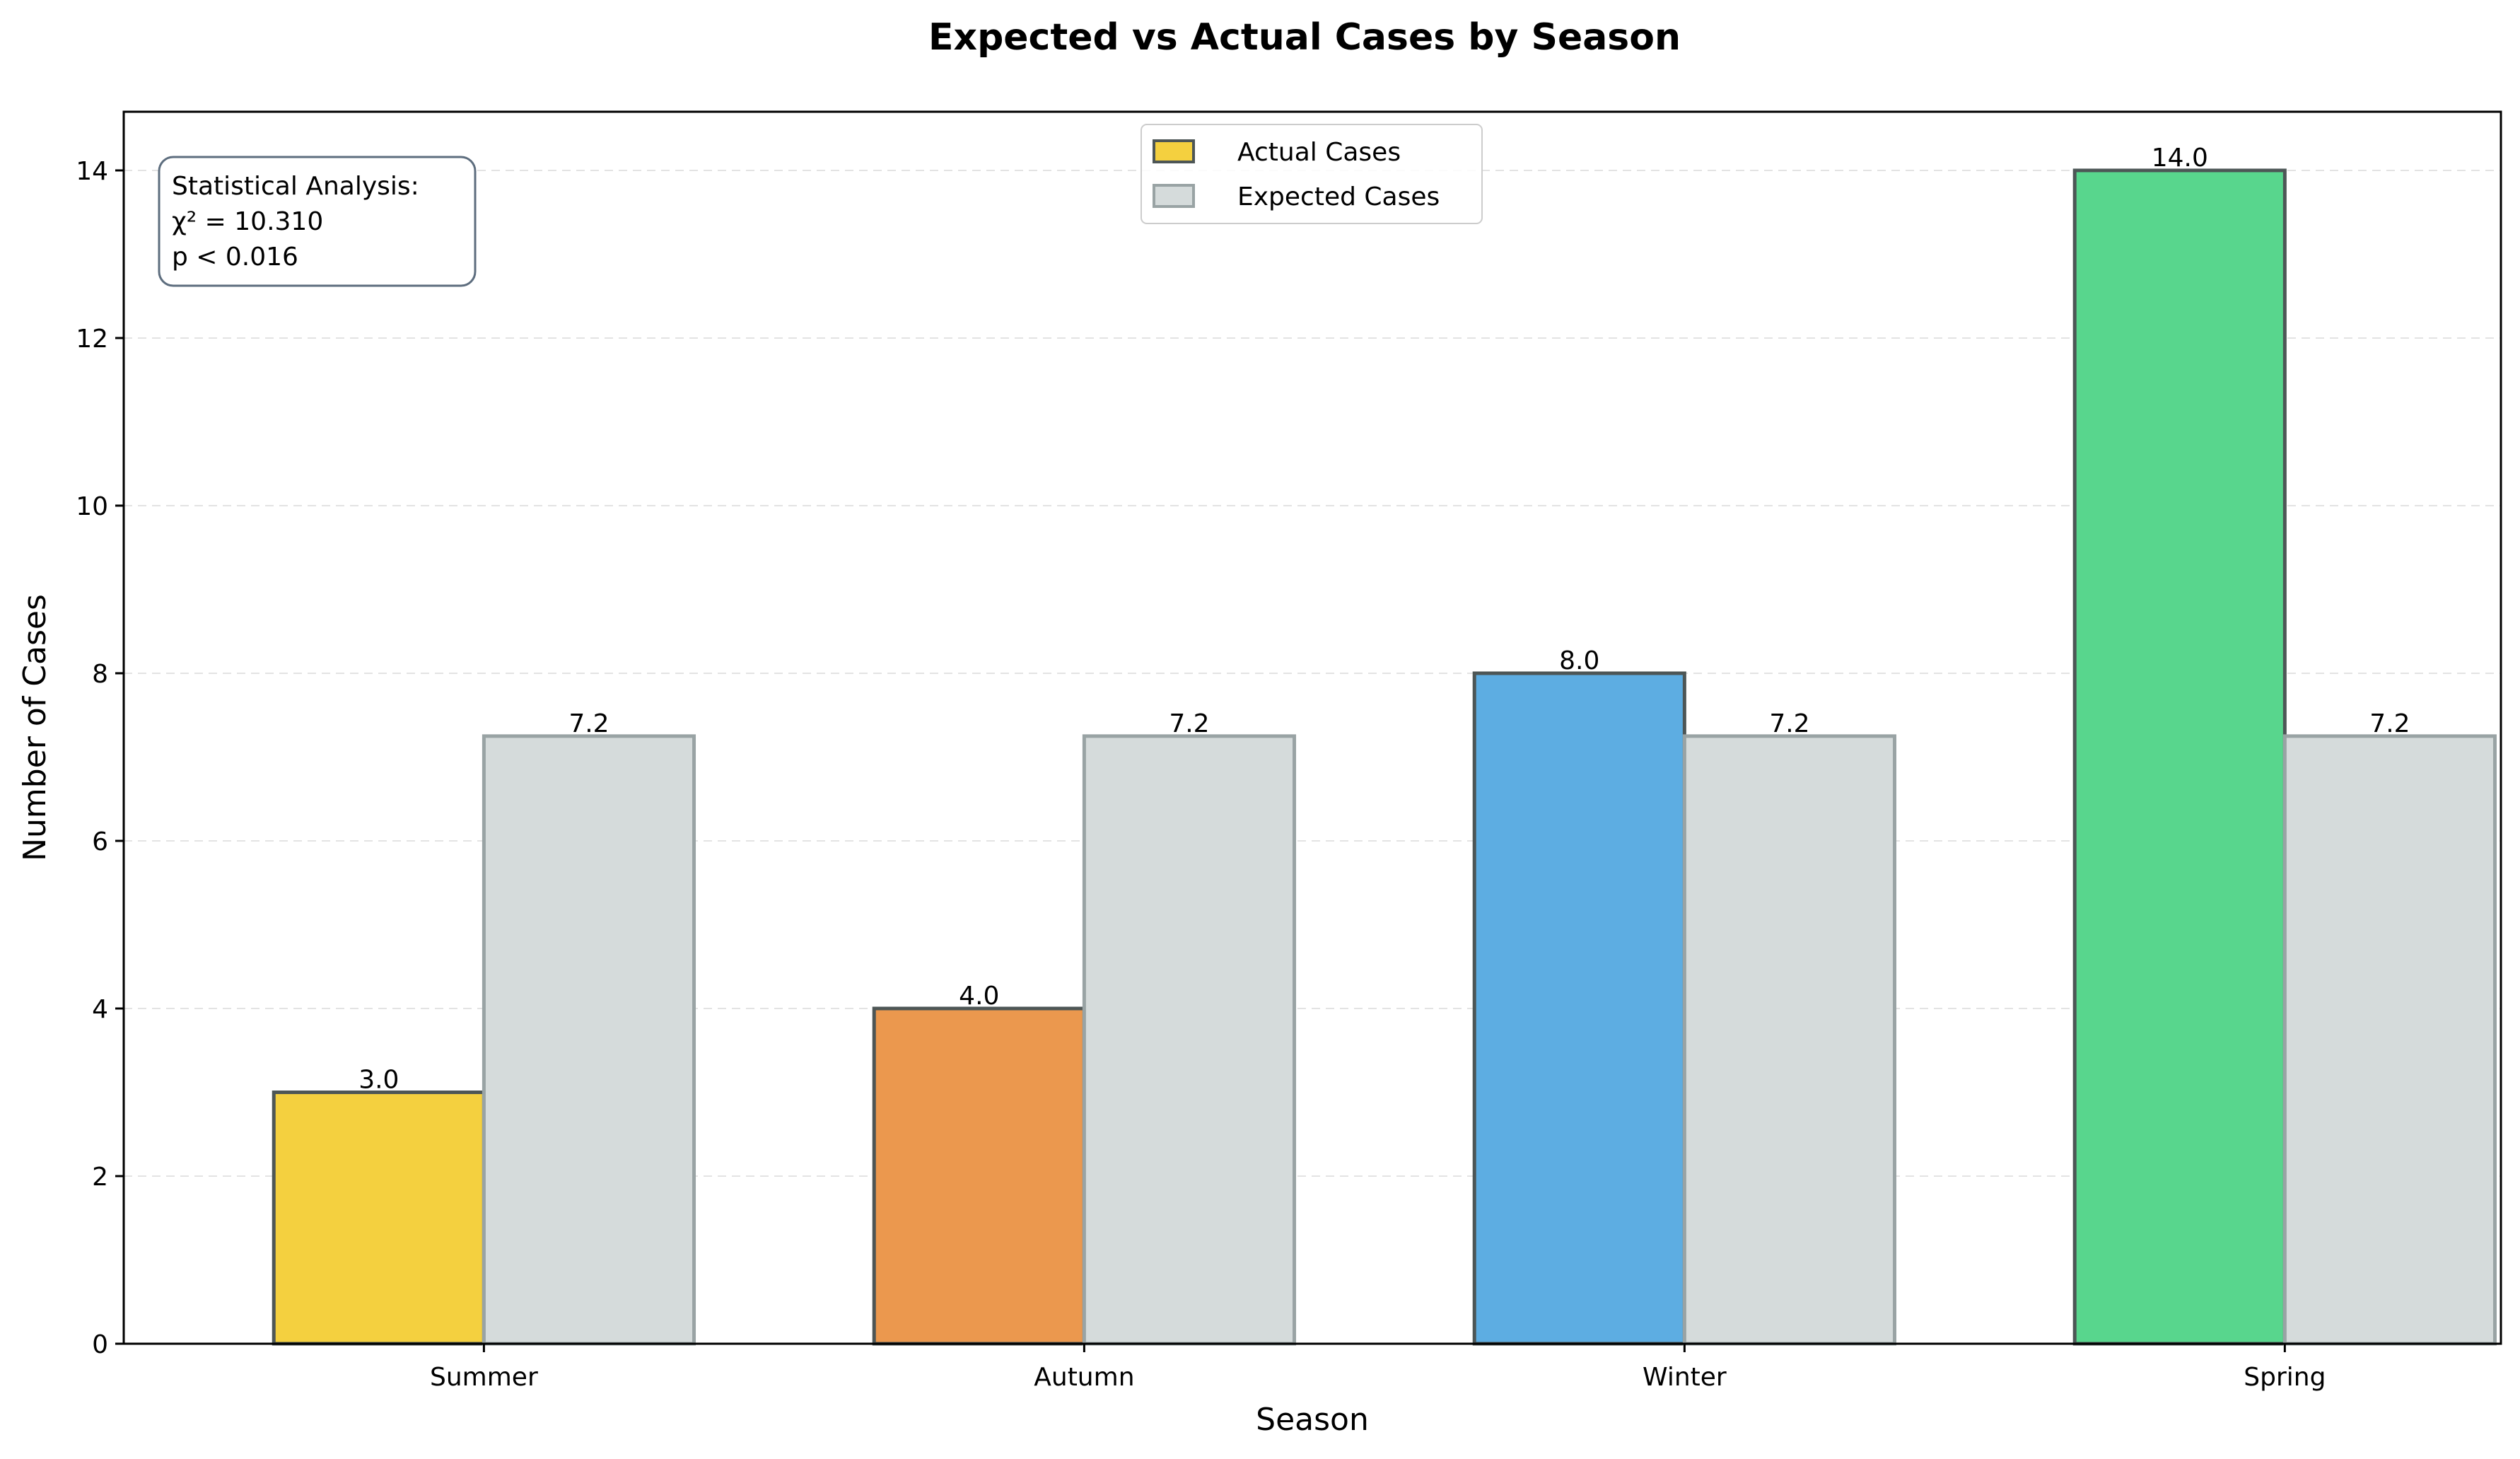 The height and width of the screenshot is (1459, 2520). I want to click on actual-value-label: 8.0, so click(1579, 660).